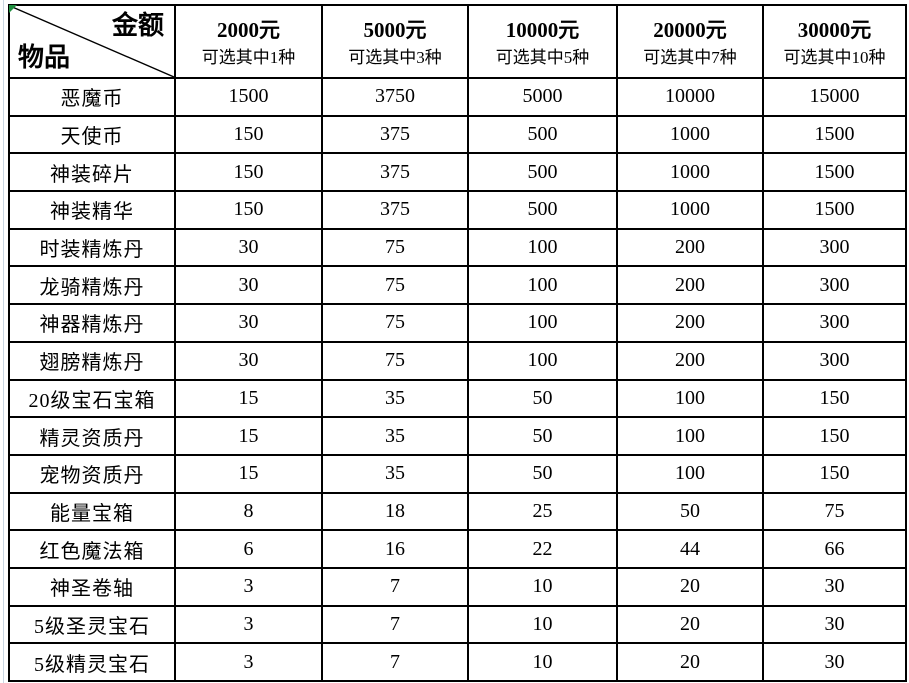  Describe the element at coordinates (92, 662) in the screenshot. I see `item-name-cell: 5级精灵宝石` at that location.